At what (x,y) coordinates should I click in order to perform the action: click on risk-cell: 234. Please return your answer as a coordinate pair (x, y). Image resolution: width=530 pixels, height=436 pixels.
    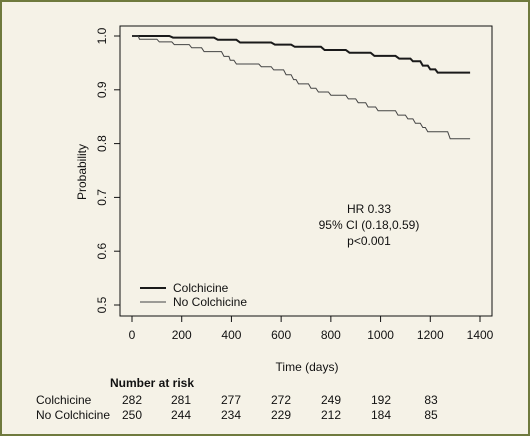
    Looking at the image, I should click on (231, 415).